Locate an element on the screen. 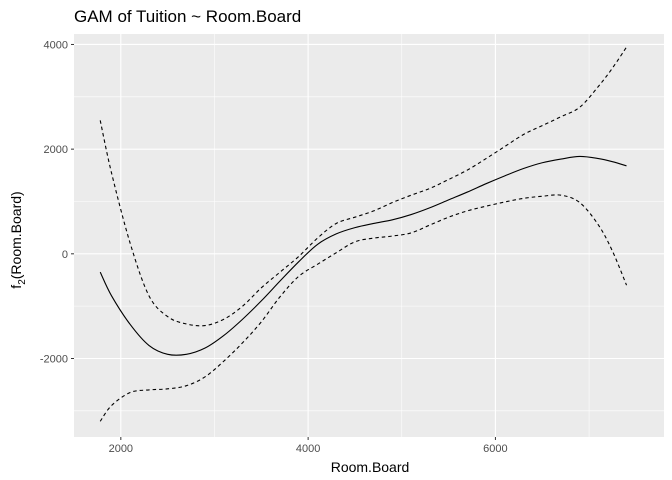 The height and width of the screenshot is (480, 672). x-tick-label: 4000 is located at coordinates (308, 449).